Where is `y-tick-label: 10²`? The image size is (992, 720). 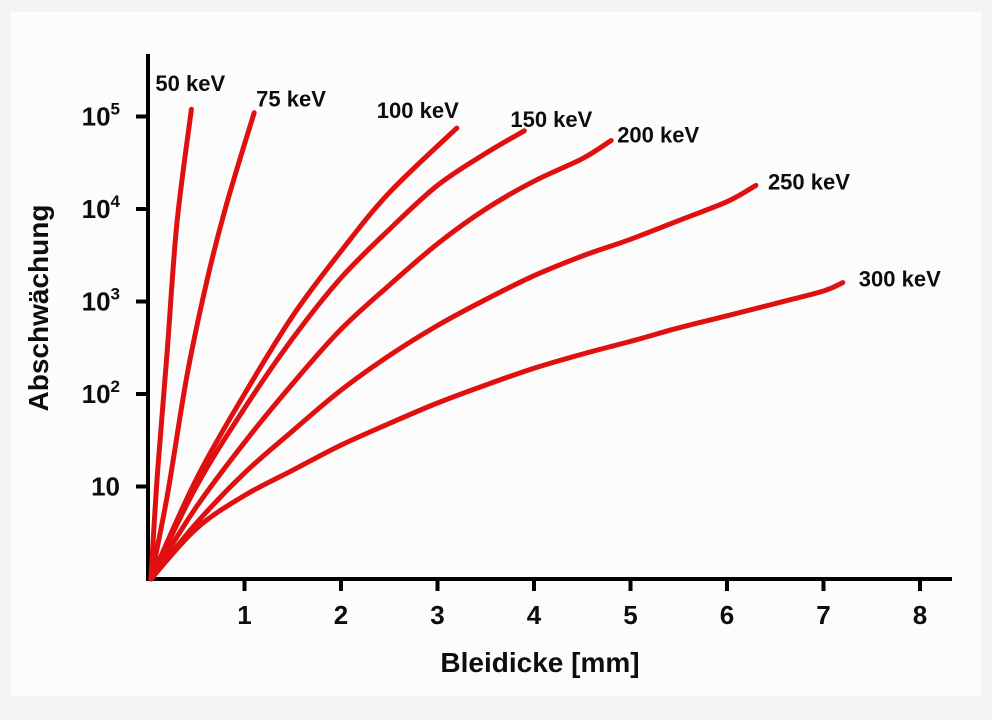 y-tick-label: 10² is located at coordinates (101, 393).